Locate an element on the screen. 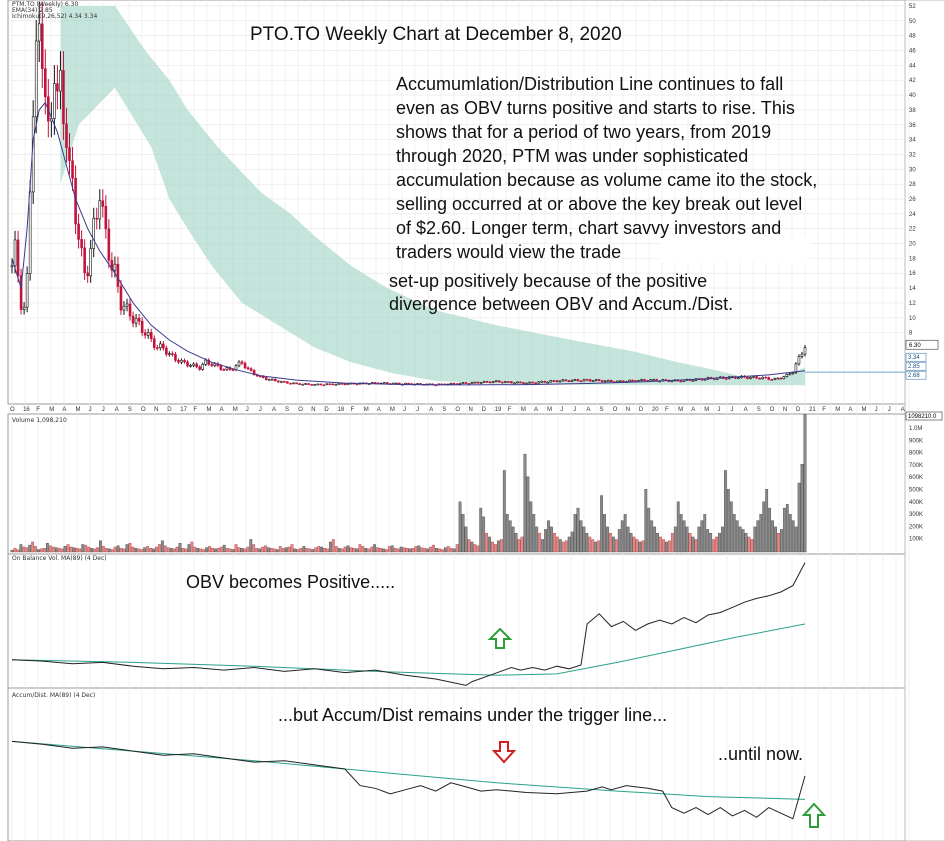 This screenshot has width=945, height=841. price-y-tick: 30 is located at coordinates (912, 170).